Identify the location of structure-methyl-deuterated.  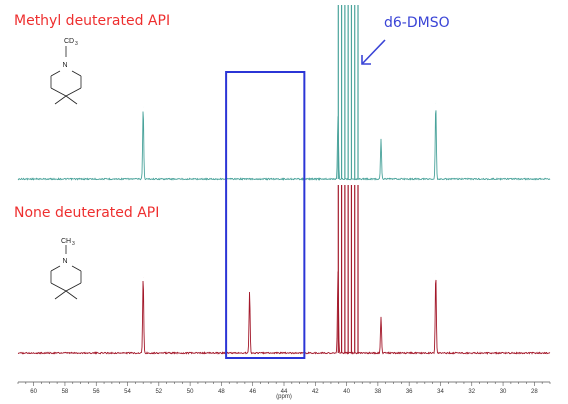
(66, 75).